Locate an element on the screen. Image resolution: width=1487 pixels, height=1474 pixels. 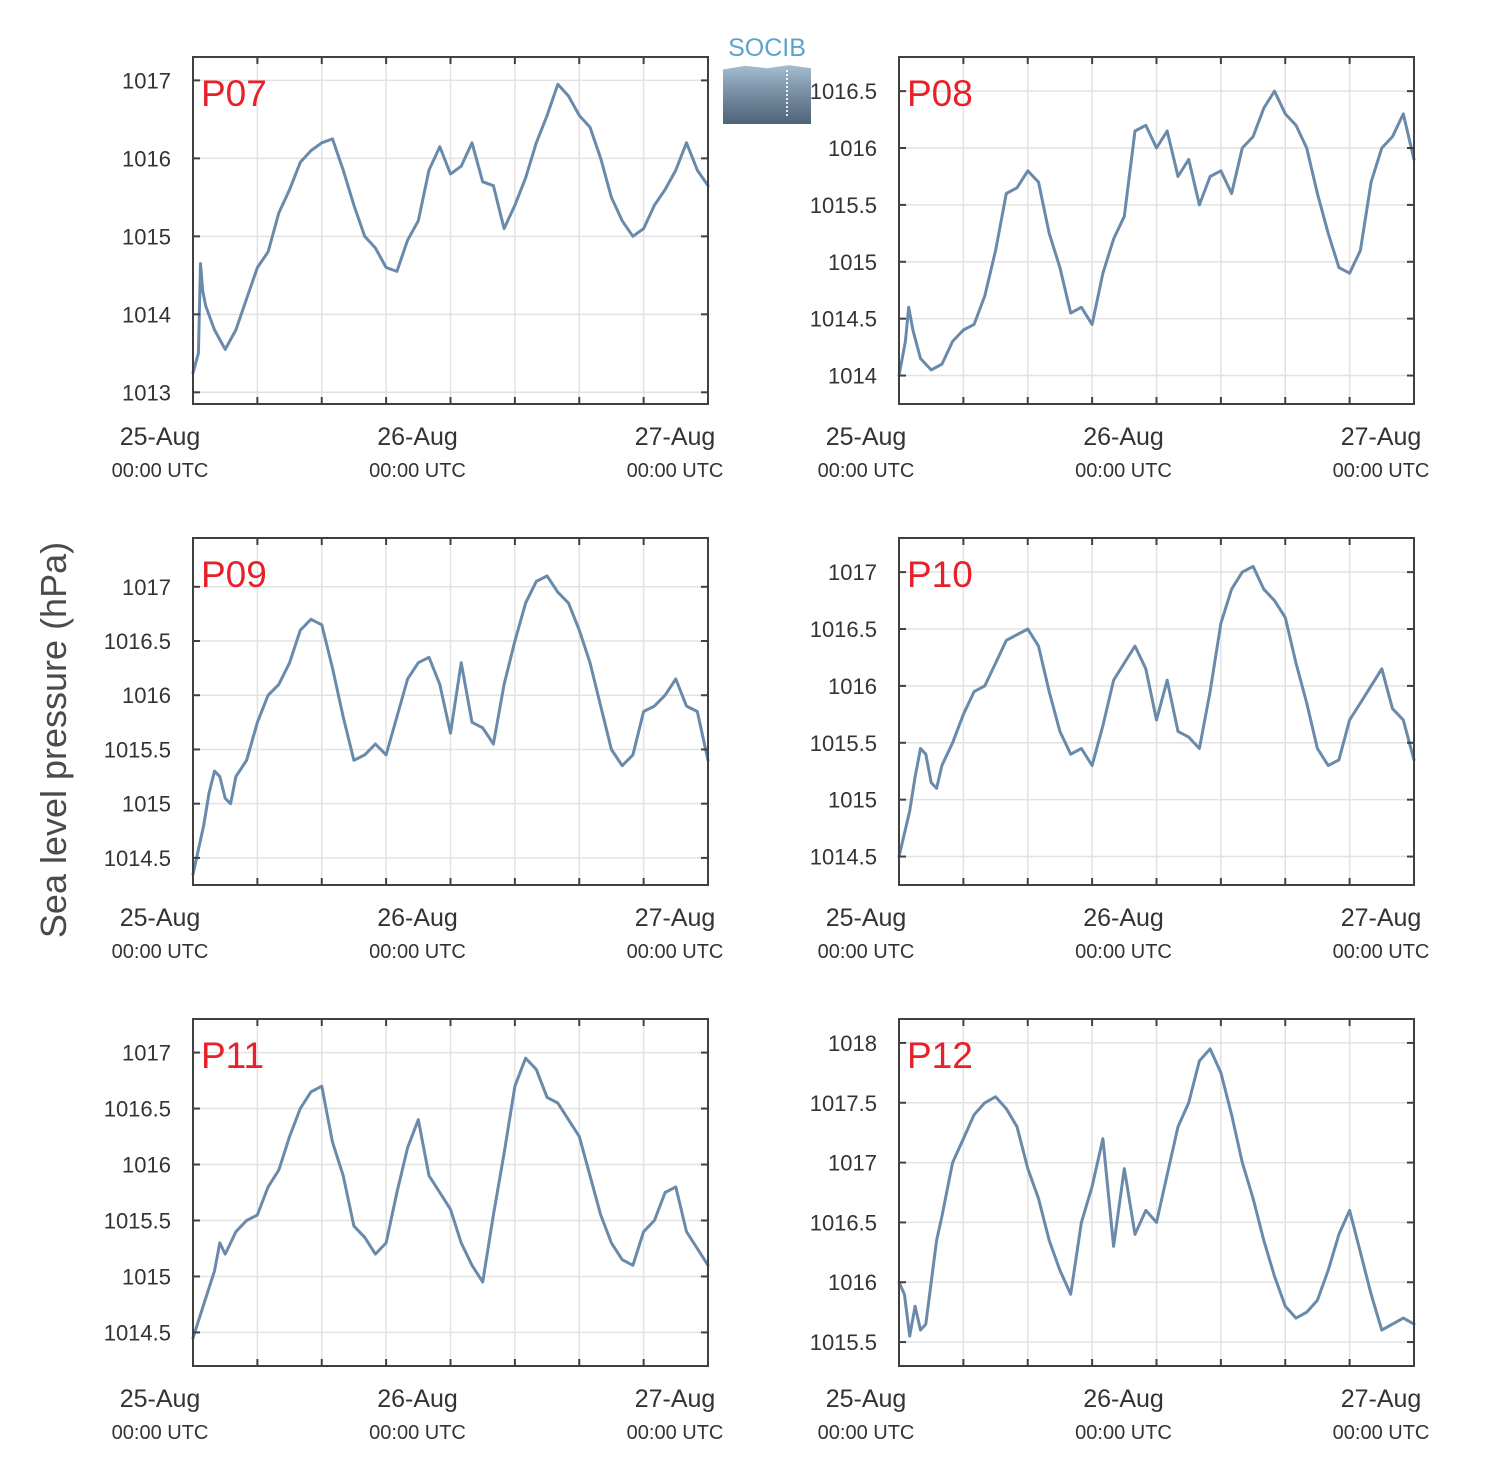
socib-logo: SOCIB is located at coordinates (767, 80).